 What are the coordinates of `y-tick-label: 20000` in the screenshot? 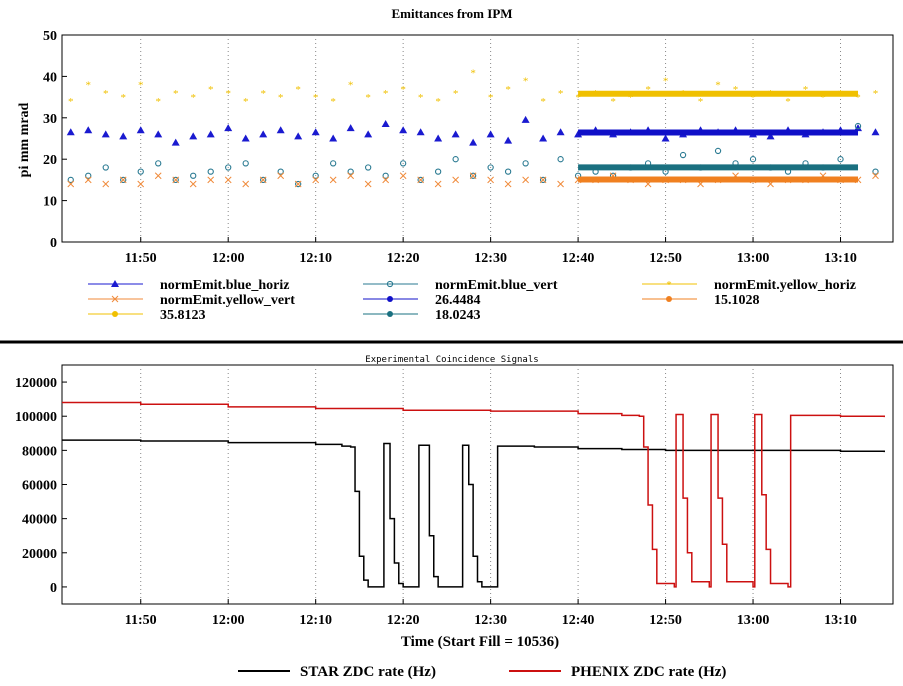 It's located at (39, 554).